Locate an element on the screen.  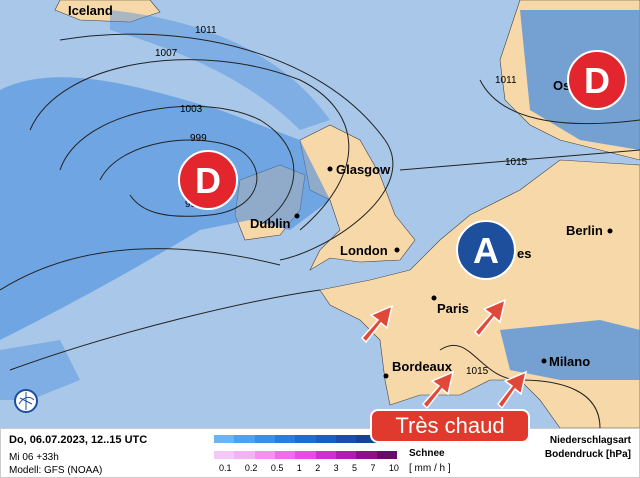
scale-tick: 0.5 is located at coordinates (277, 468).